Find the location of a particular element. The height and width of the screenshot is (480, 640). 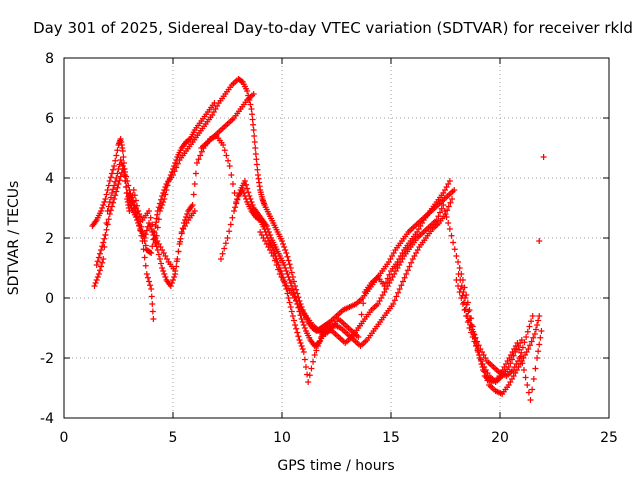

x-tick-label: 20 is located at coordinates (500, 438).